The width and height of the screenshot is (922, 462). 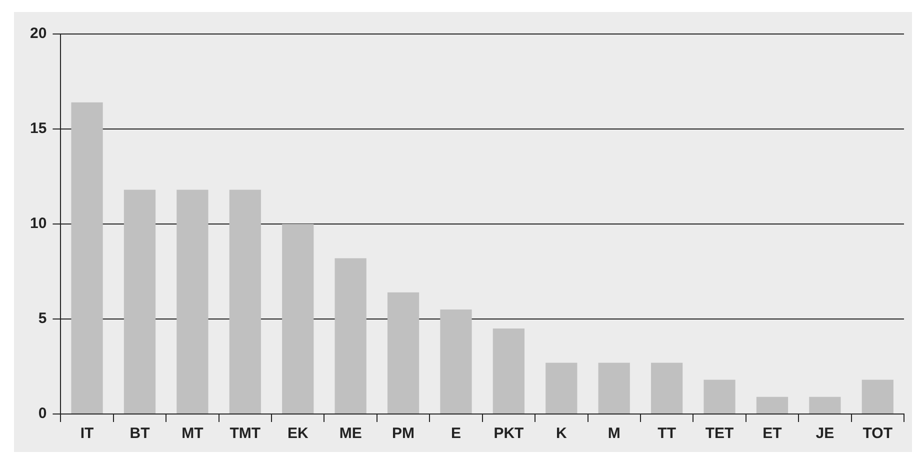 What do you see at coordinates (509, 433) in the screenshot?
I see `x-tick-label: PKT` at bounding box center [509, 433].